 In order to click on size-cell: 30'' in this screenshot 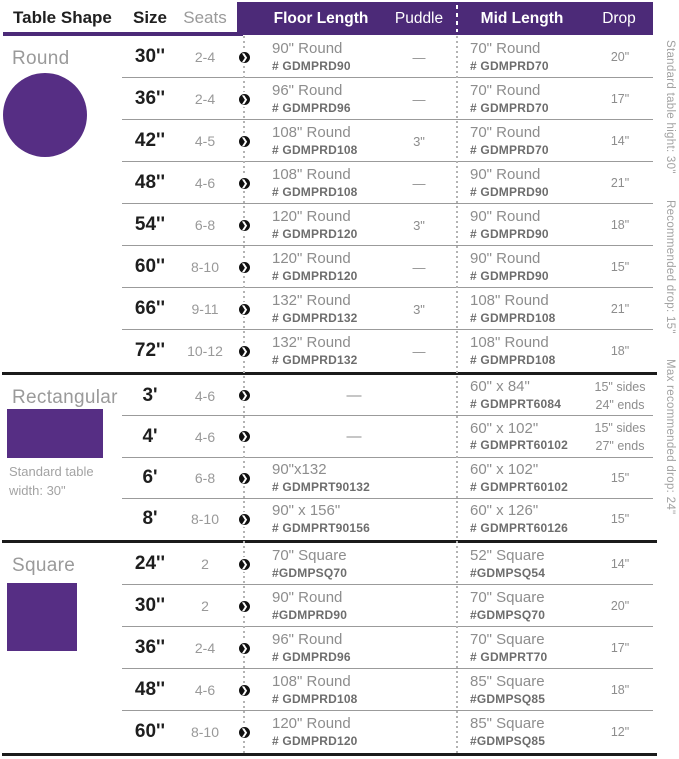, I will do `click(150, 56)`.